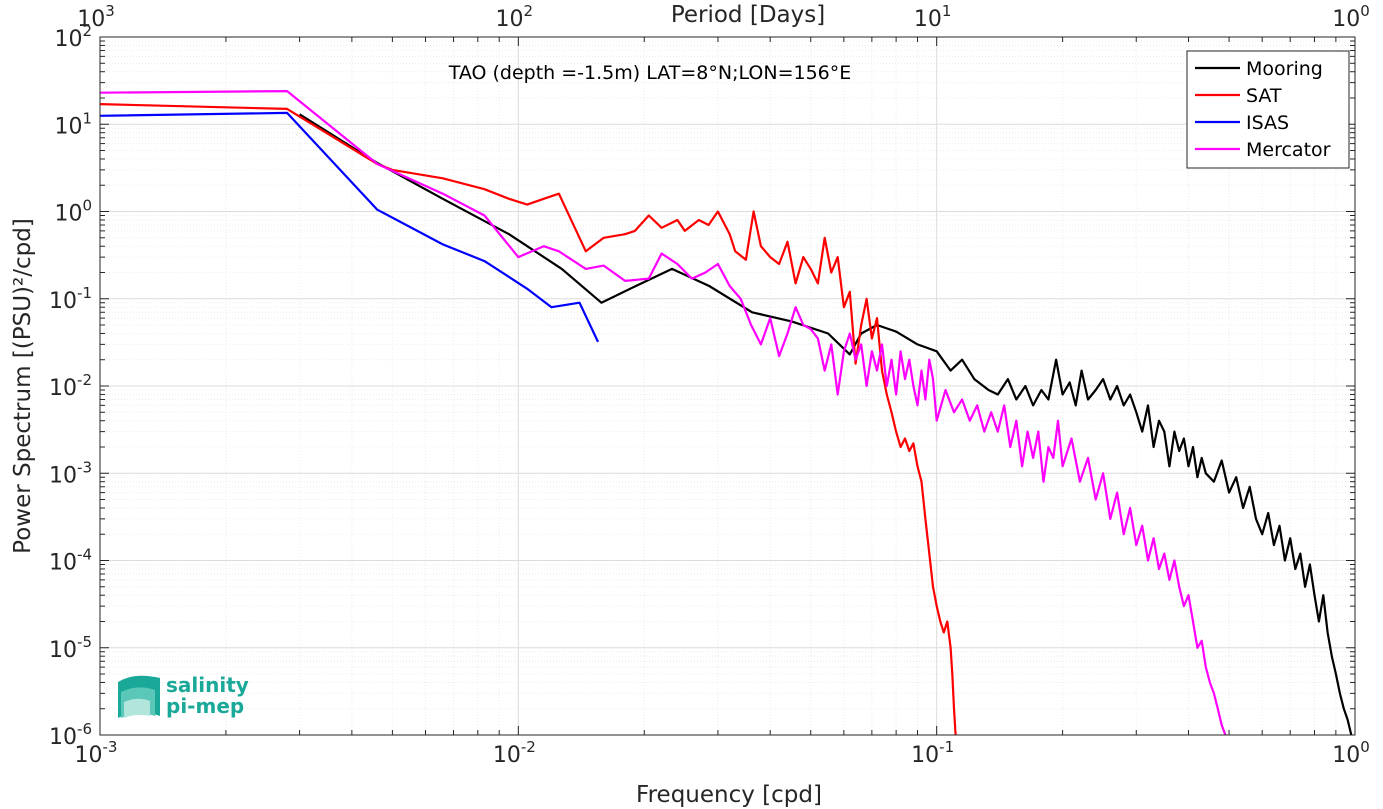  I want to click on logo-waves-icon, so click(139, 696).